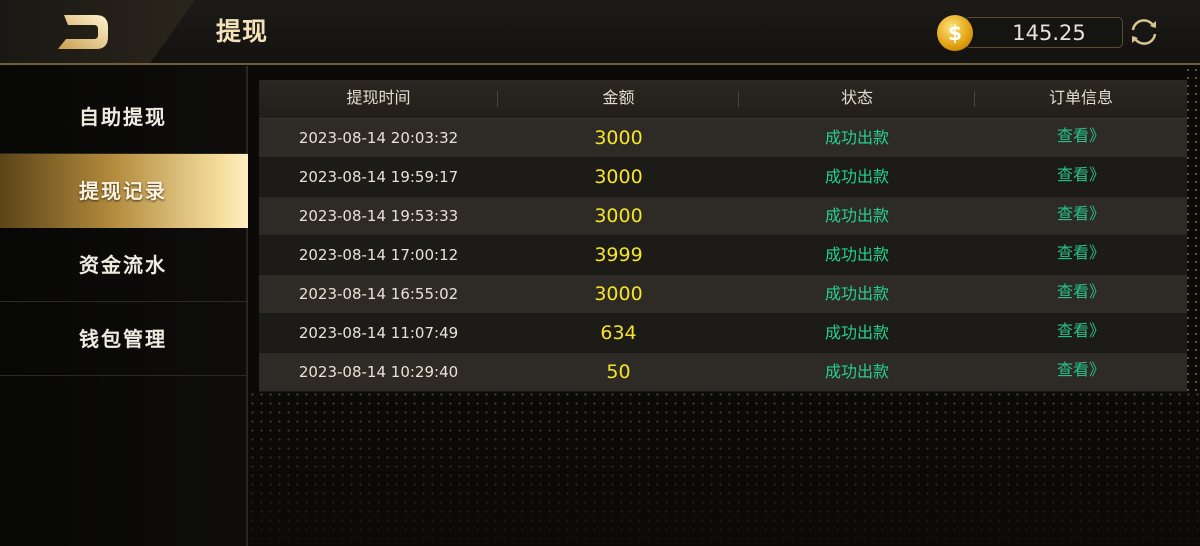 This screenshot has width=1200, height=546. What do you see at coordinates (124, 265) in the screenshot?
I see `sidebar-item-fund-flow: 资金流水` at bounding box center [124, 265].